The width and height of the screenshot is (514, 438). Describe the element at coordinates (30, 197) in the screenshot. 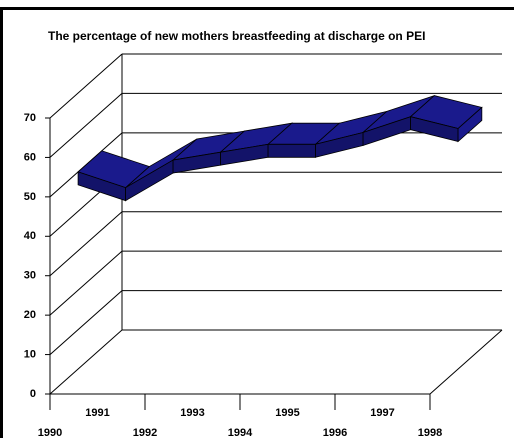

I see `y-tick-label: 50` at that location.